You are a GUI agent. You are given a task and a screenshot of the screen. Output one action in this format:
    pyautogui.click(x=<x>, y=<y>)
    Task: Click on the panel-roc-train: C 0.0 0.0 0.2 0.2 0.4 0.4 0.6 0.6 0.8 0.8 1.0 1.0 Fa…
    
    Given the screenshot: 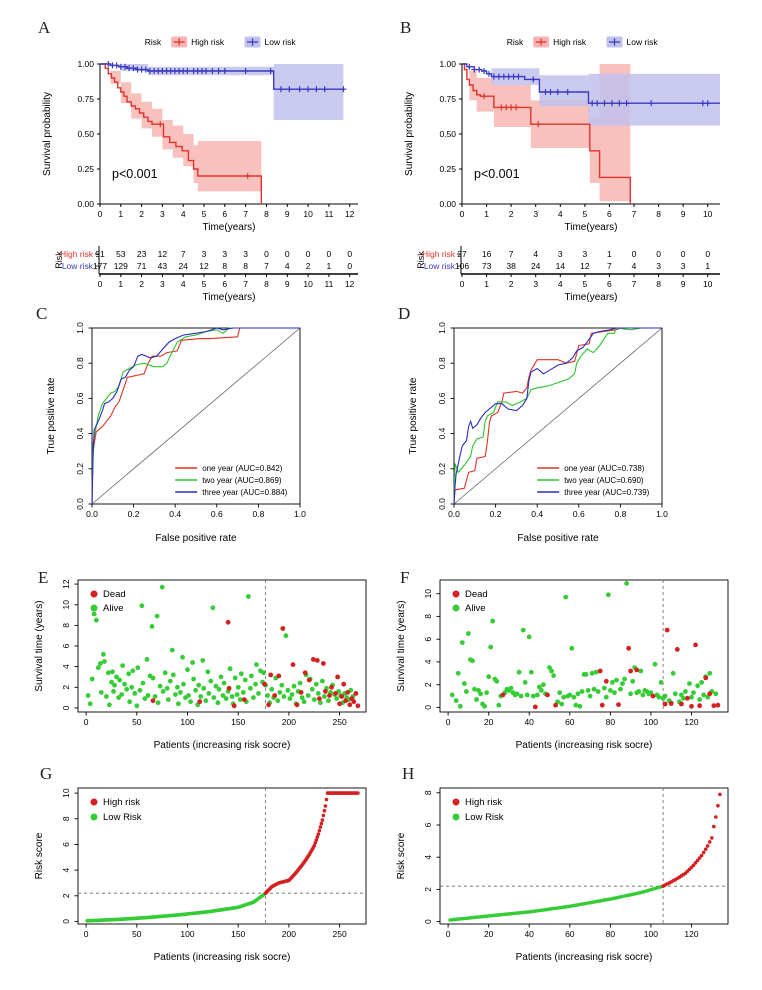 What is the action you would take?
    pyautogui.click(x=204, y=435)
    